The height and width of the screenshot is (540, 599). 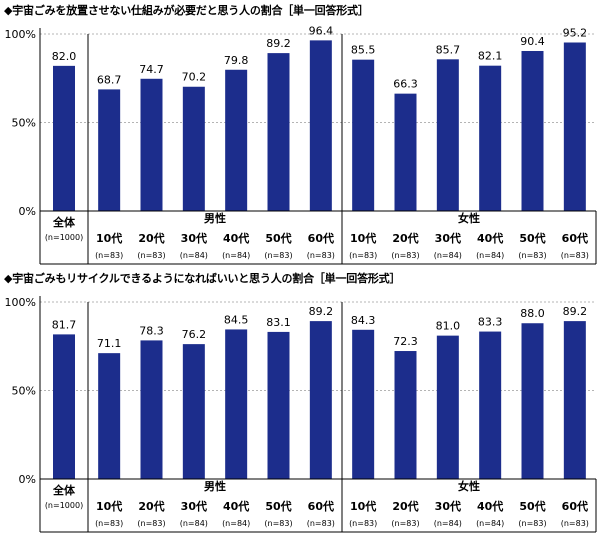 What do you see at coordinates (151, 69) in the screenshot?
I see `chart-1-data-label: 74.7` at bounding box center [151, 69].